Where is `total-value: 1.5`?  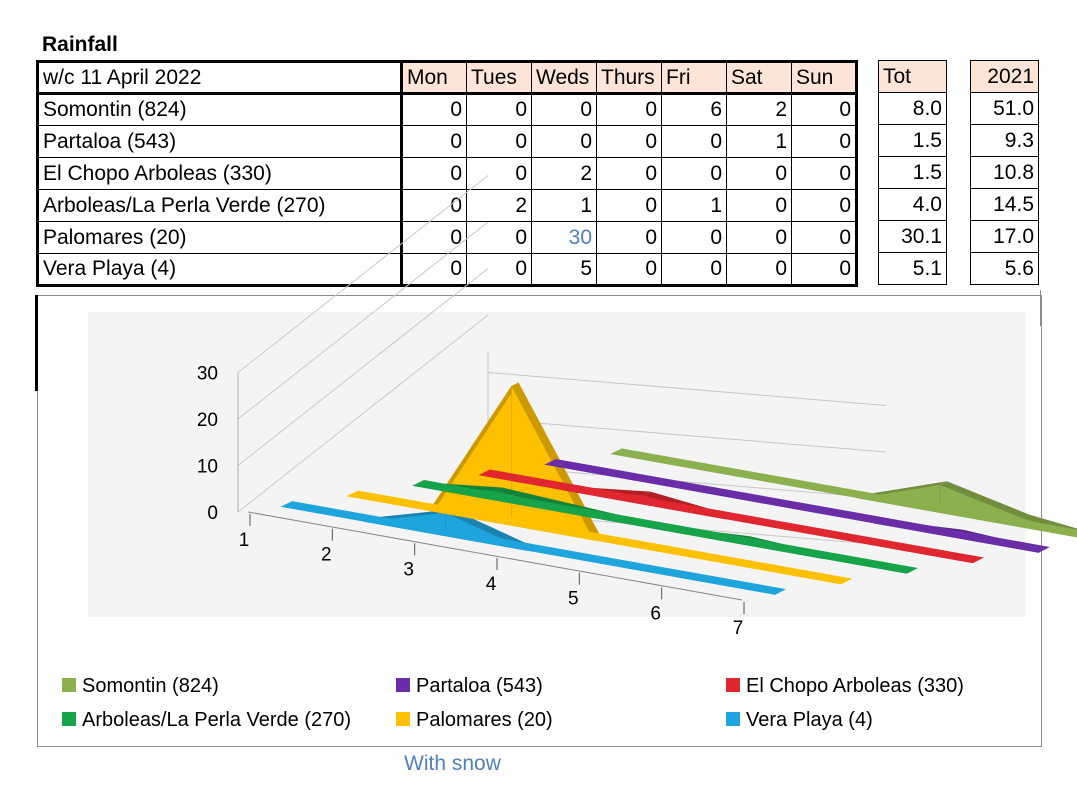 total-value: 1.5 is located at coordinates (912, 140).